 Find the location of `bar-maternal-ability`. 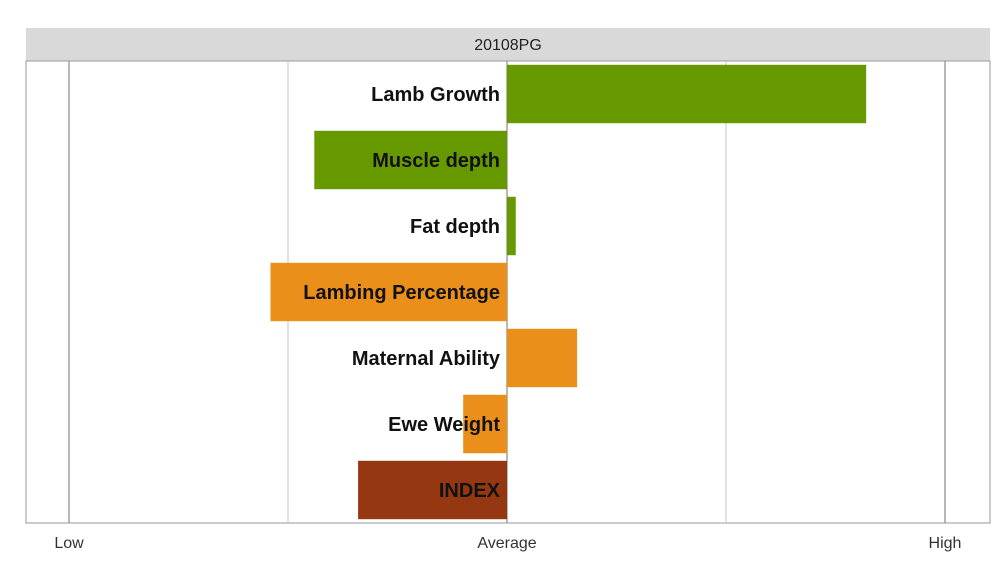

bar-maternal-ability is located at coordinates (542, 358).